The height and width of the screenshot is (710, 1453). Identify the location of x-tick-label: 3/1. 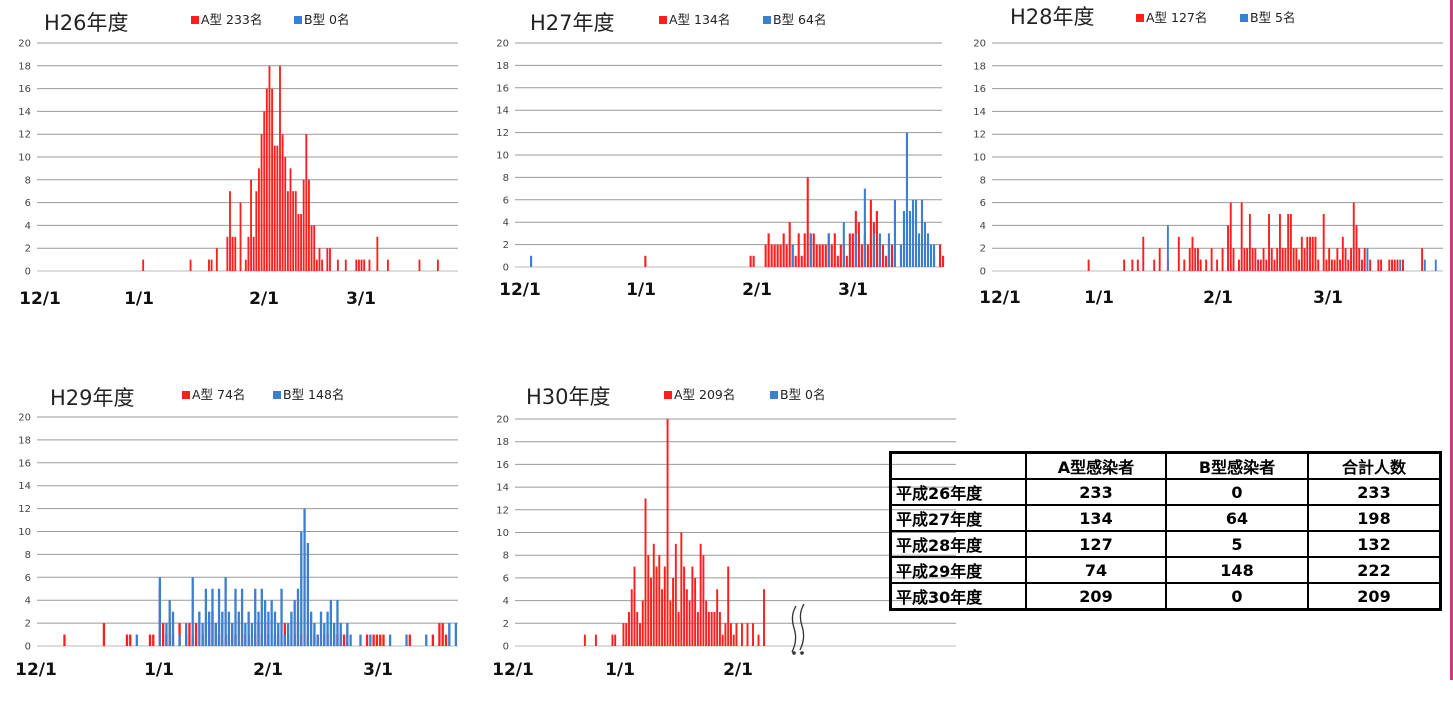
(1328, 298).